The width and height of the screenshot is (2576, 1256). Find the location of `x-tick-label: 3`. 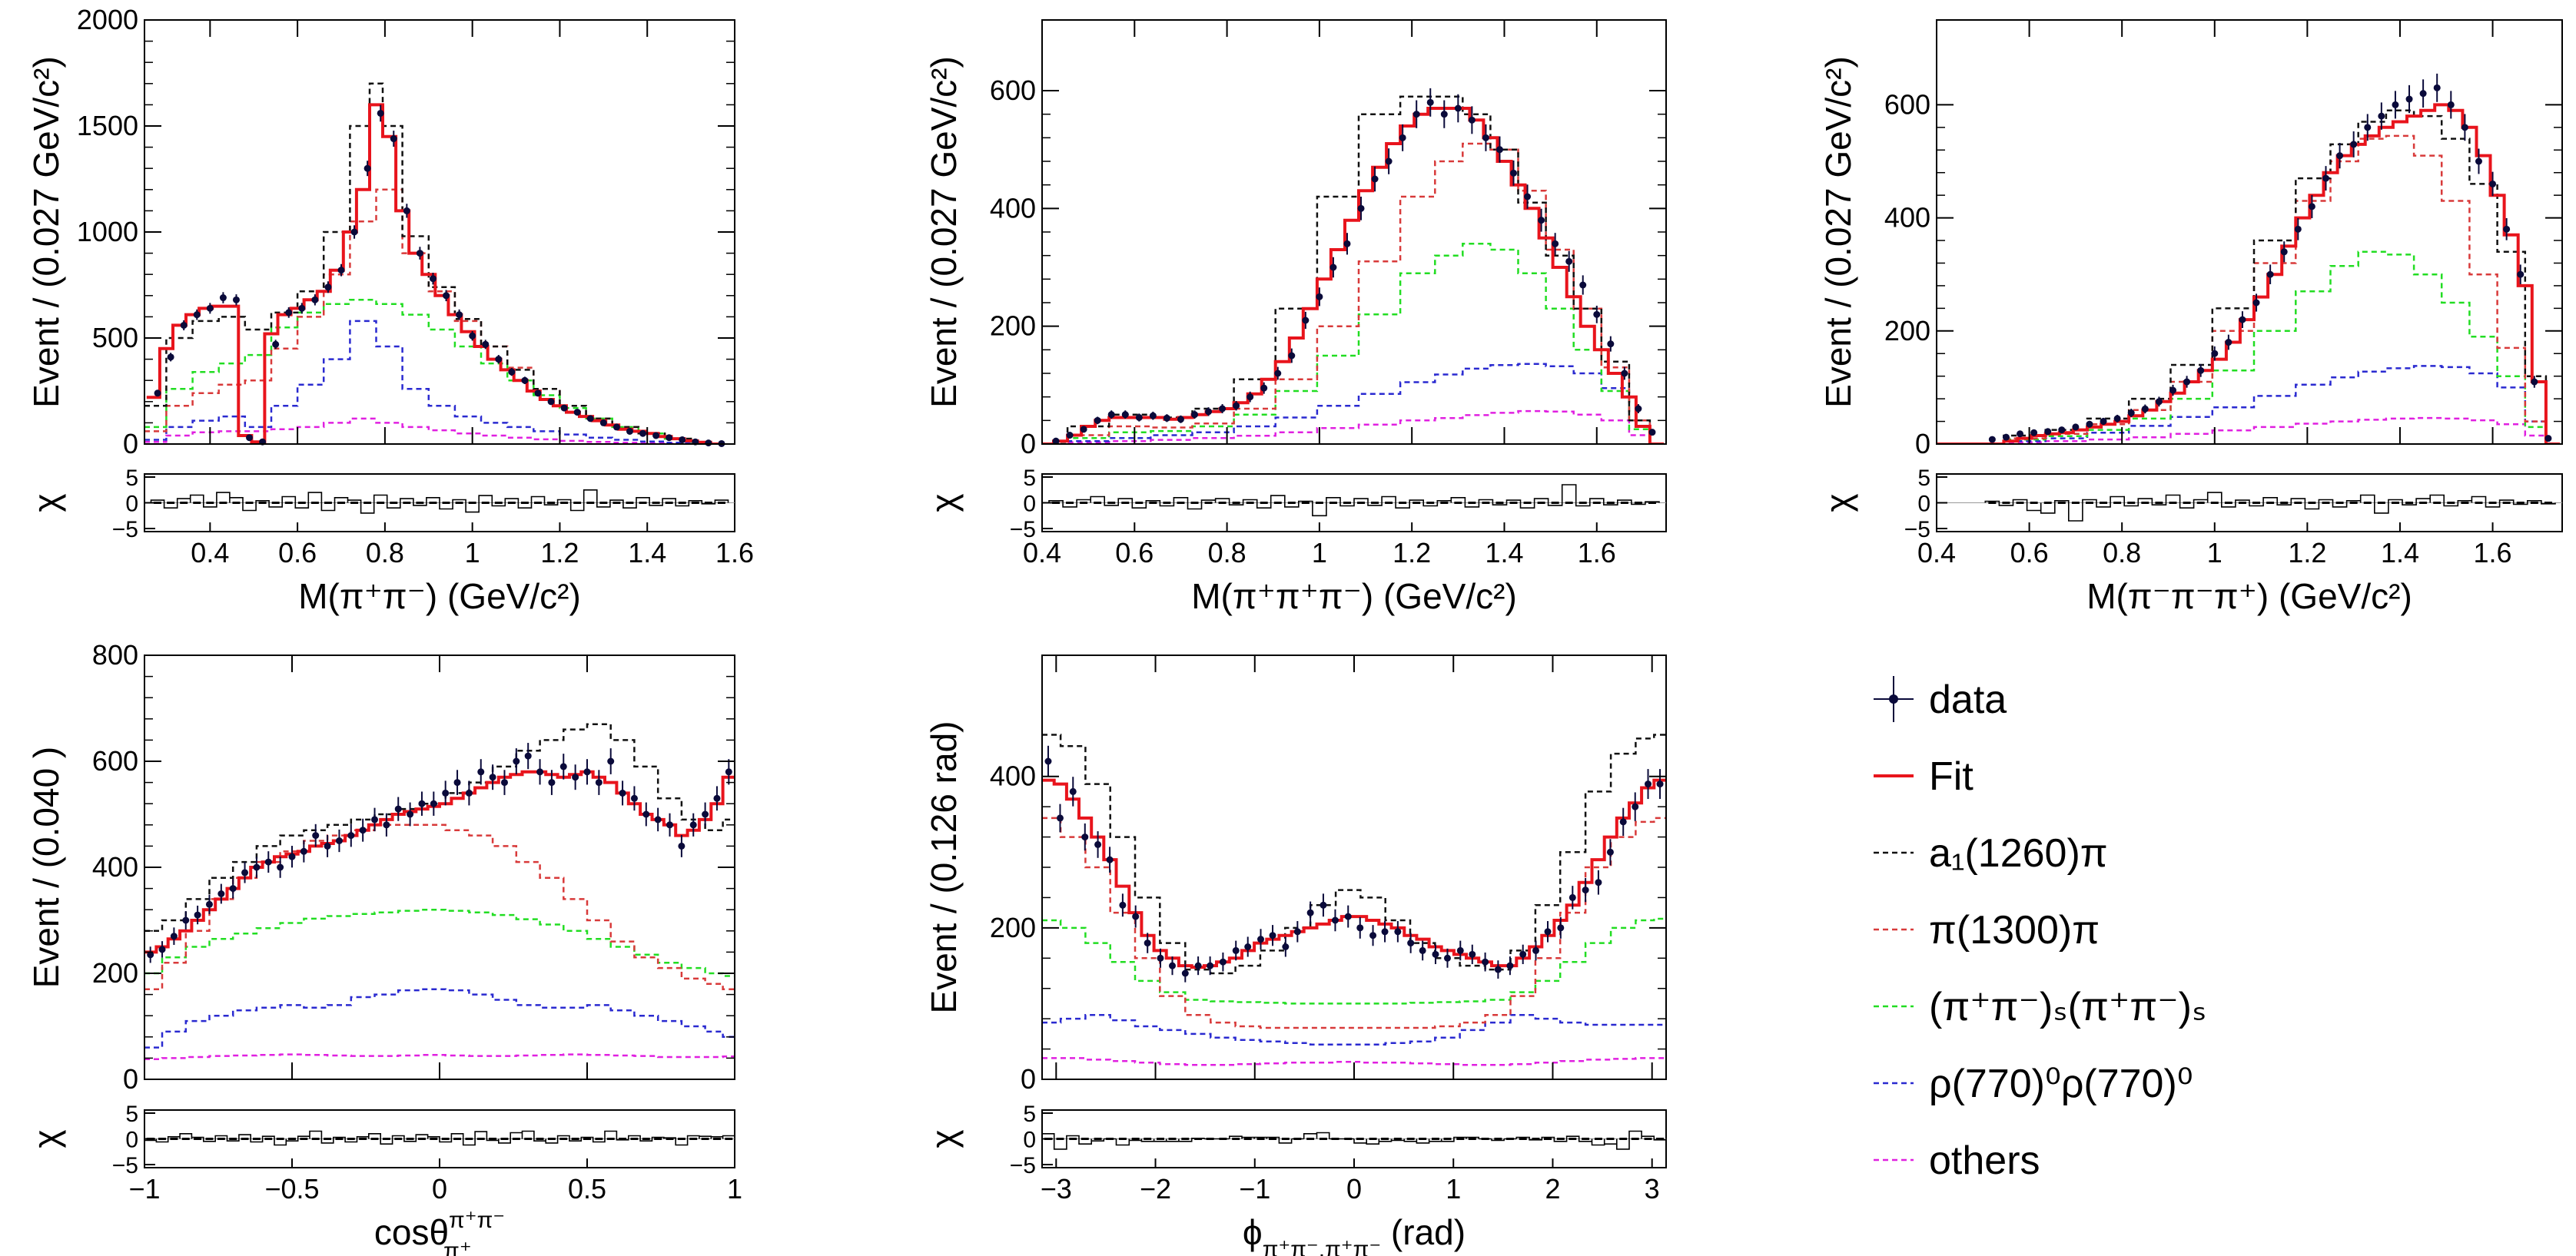

x-tick-label: 3 is located at coordinates (1652, 1189).